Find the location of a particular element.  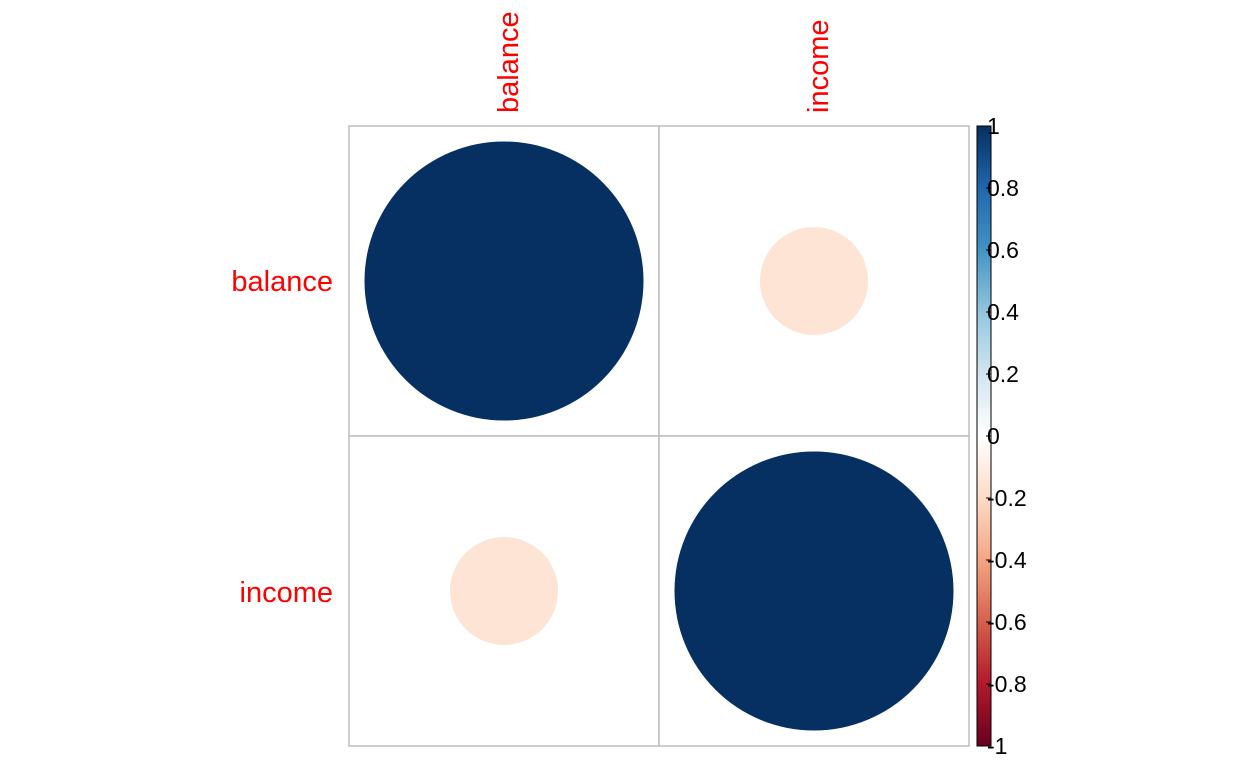

col-label-income: income is located at coordinates (819, 67).